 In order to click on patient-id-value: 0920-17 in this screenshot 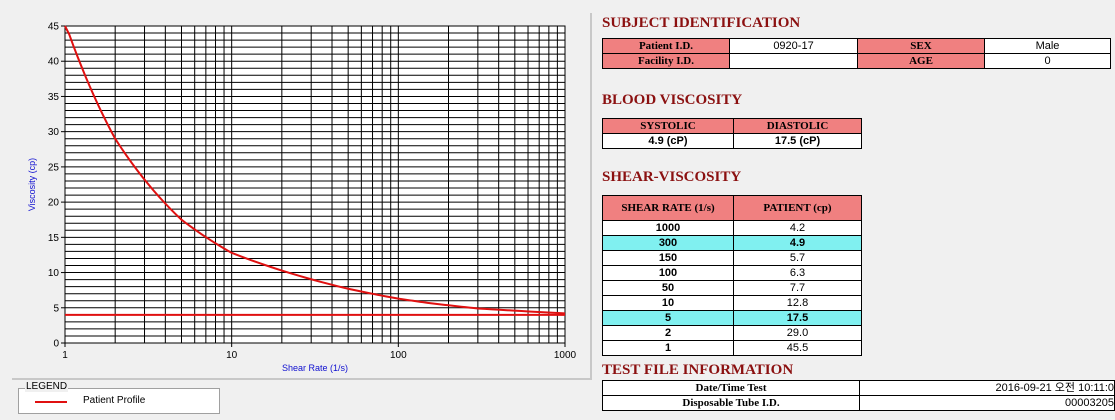, I will do `click(793, 46)`.